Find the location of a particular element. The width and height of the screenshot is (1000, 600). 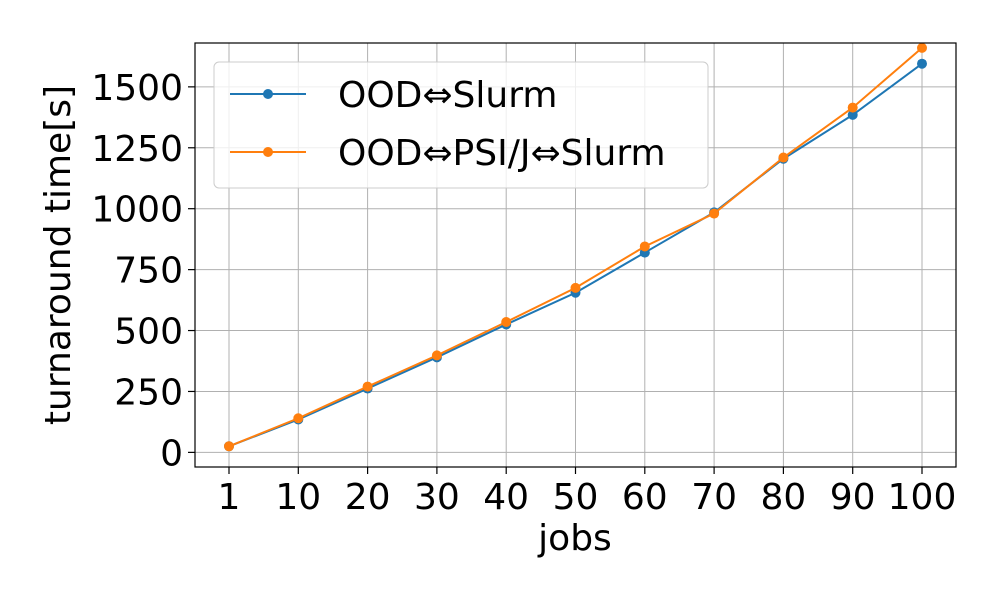

legend-label: OOD⇔PSI/J⇔Slurm is located at coordinates (502, 153).